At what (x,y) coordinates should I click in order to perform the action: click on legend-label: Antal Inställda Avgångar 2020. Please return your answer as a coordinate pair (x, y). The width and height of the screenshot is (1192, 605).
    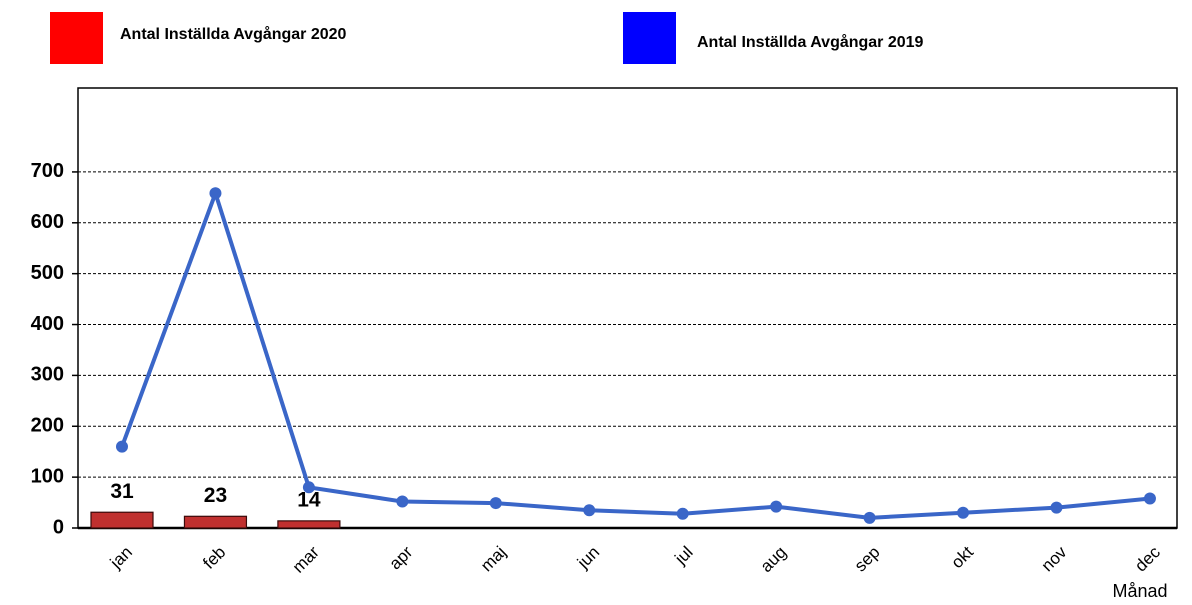
    Looking at the image, I should click on (233, 34).